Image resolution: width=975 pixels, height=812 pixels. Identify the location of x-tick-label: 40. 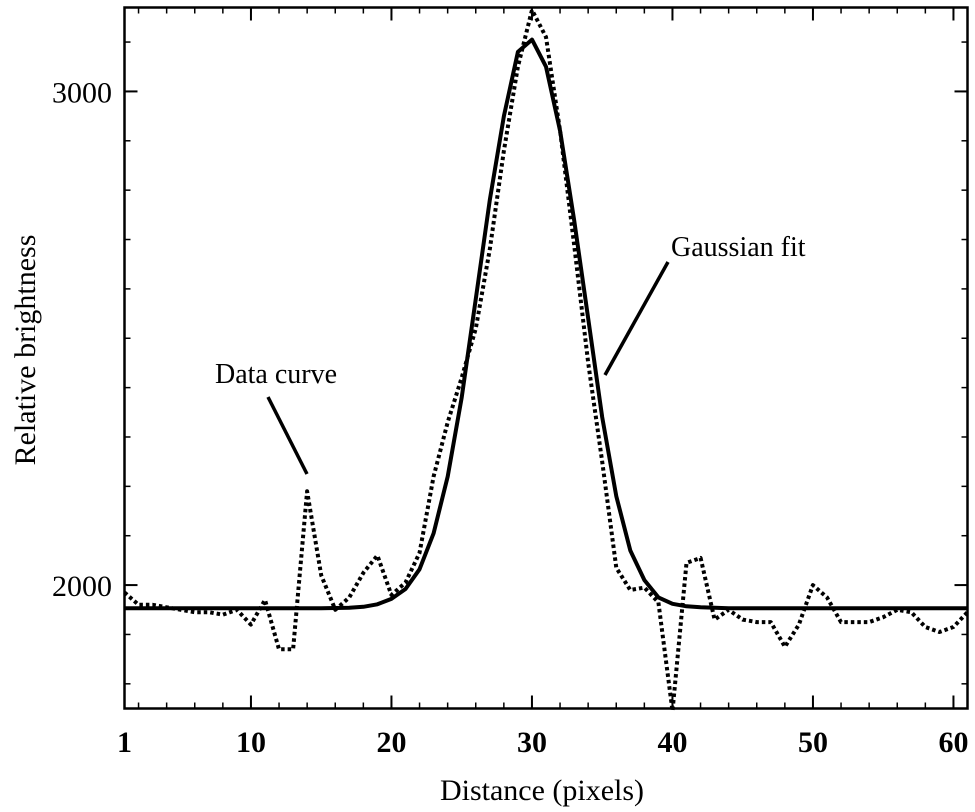
(672, 742).